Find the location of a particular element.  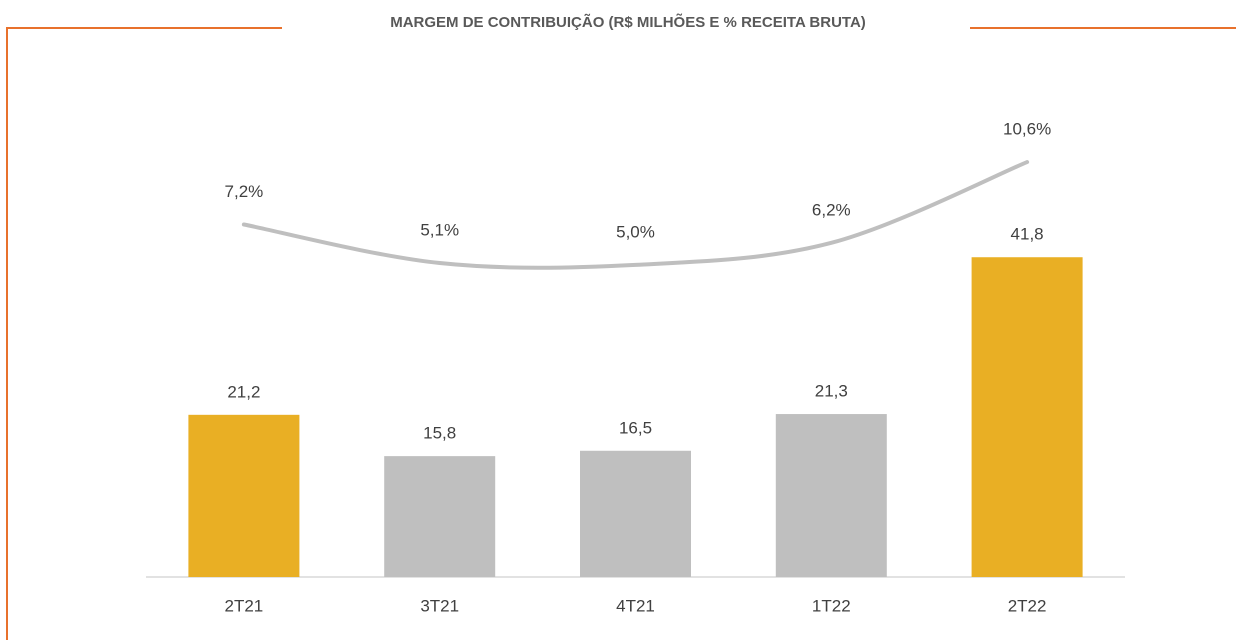

line-label: 7,2% is located at coordinates (244, 191).